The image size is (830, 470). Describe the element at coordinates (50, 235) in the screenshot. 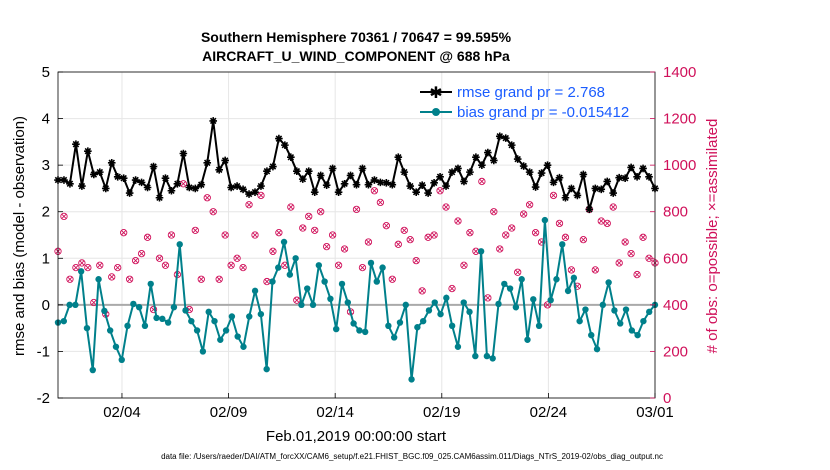

I see `y-axis-ticks: -2 -1 0 1 2 3 4 5` at that location.